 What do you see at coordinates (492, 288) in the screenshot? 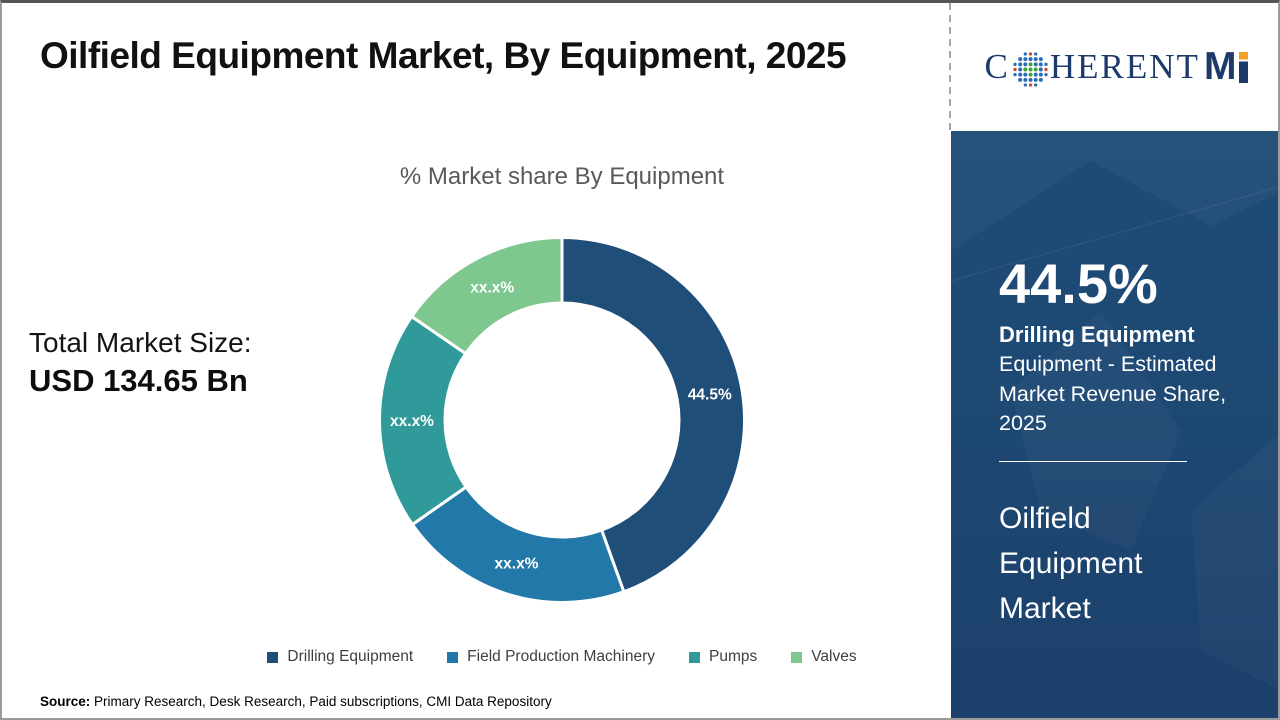
I see `slice-label-valves: xx.x%` at bounding box center [492, 288].